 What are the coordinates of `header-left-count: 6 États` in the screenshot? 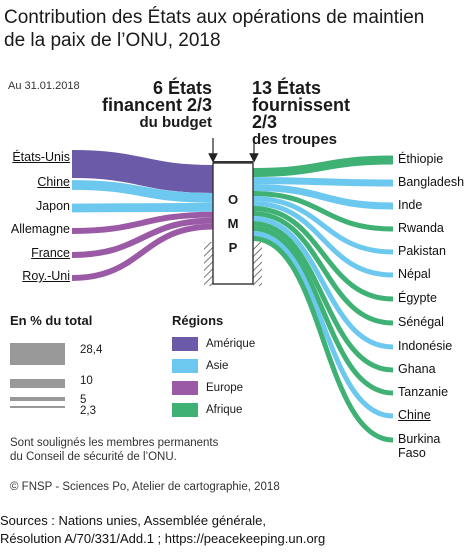 It's located at (182, 88).